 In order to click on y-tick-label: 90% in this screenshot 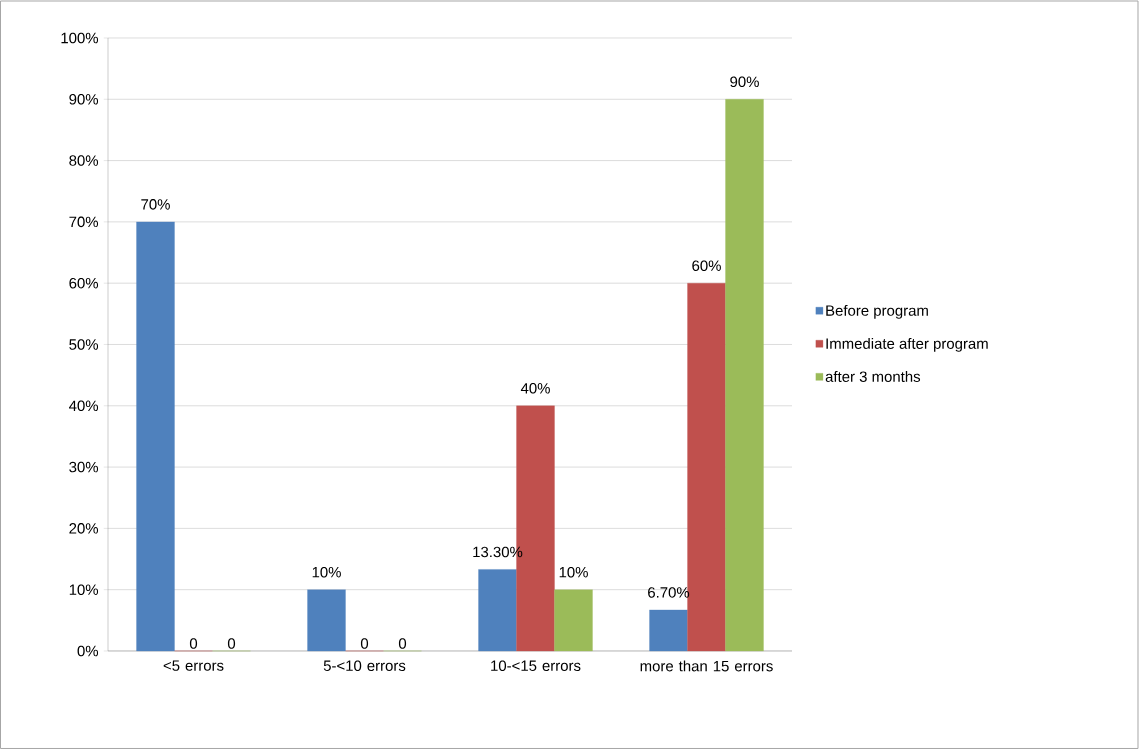, I will do `click(84, 99)`.